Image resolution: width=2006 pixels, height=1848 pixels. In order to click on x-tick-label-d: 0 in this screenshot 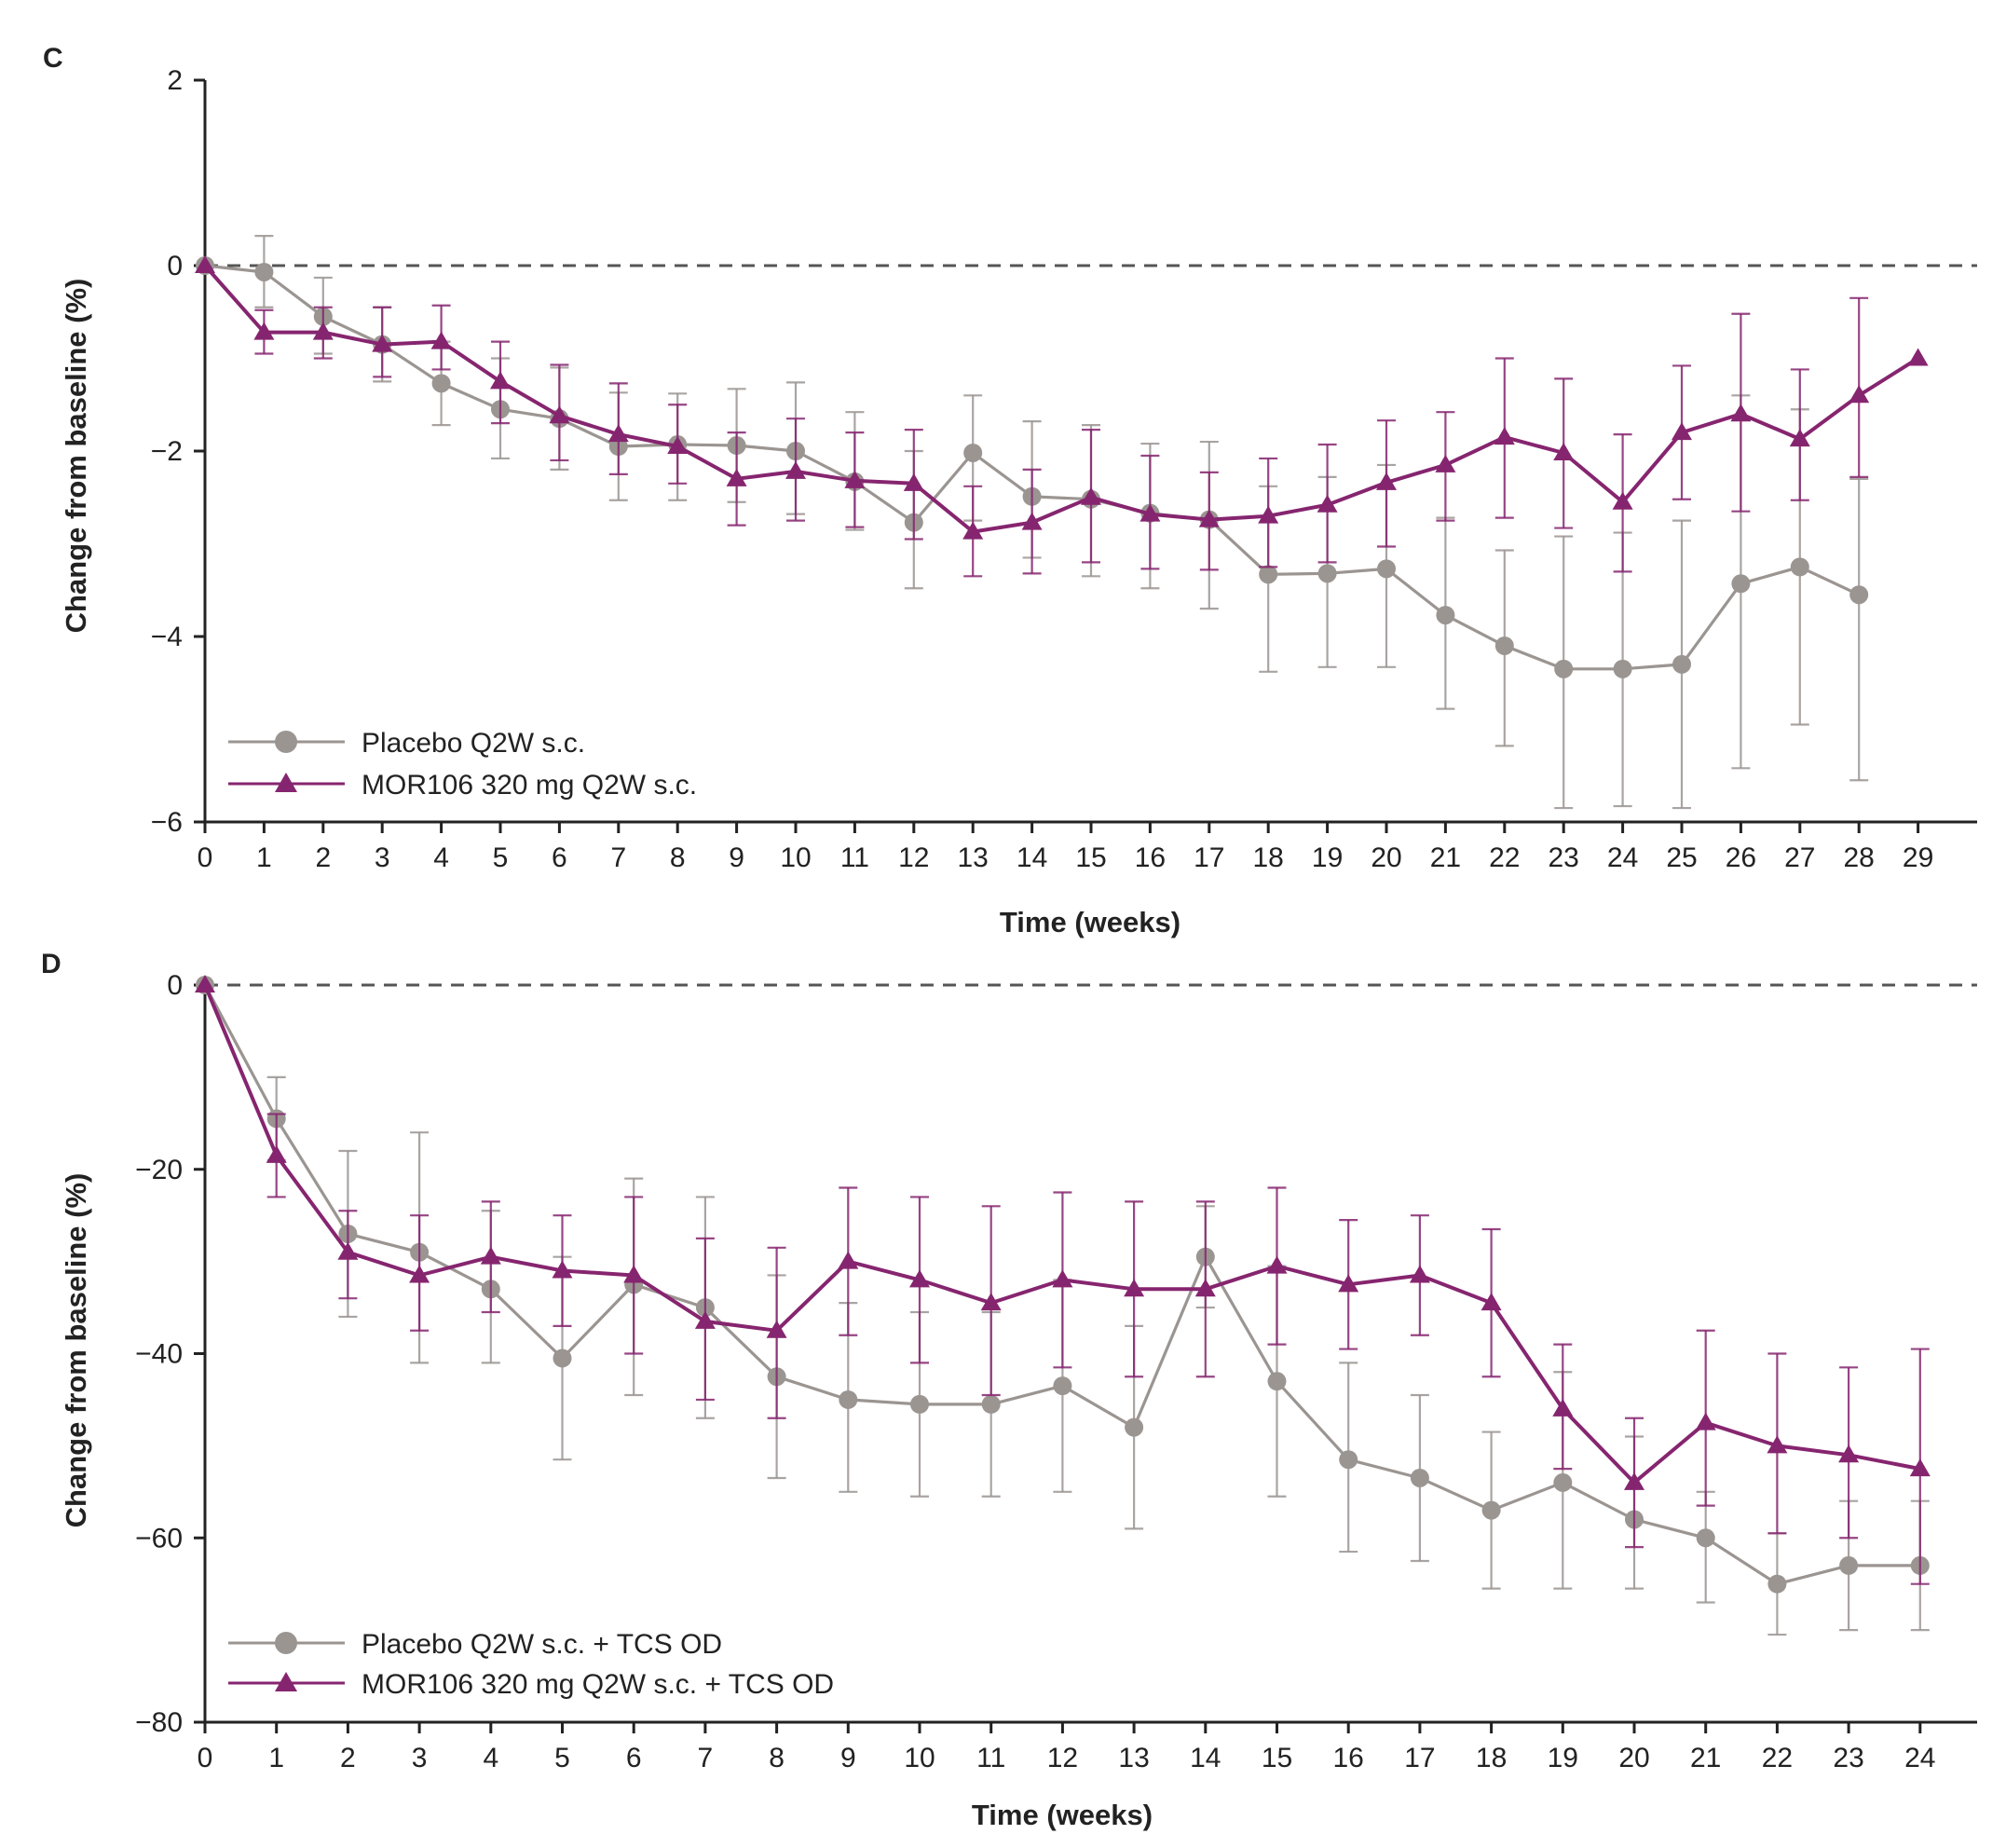, I will do `click(205, 1758)`.